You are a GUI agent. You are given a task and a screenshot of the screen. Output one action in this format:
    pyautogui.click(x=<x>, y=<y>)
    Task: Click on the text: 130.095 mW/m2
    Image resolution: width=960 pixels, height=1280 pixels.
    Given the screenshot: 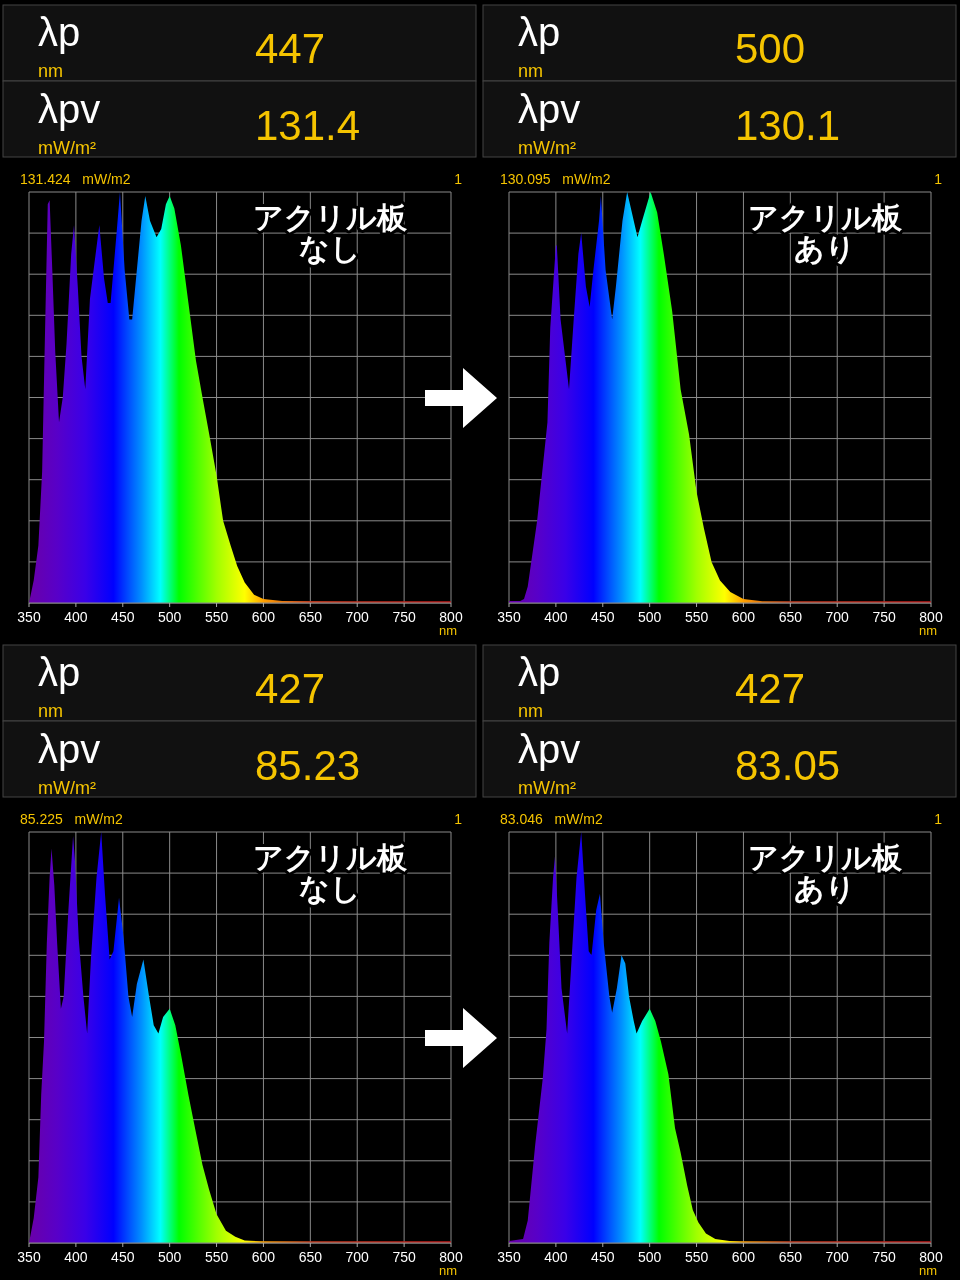 What is the action you would take?
    pyautogui.click(x=555, y=179)
    